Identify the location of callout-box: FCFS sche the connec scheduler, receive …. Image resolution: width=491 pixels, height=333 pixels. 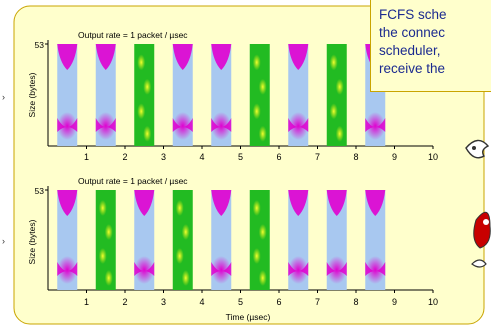
(430, 46).